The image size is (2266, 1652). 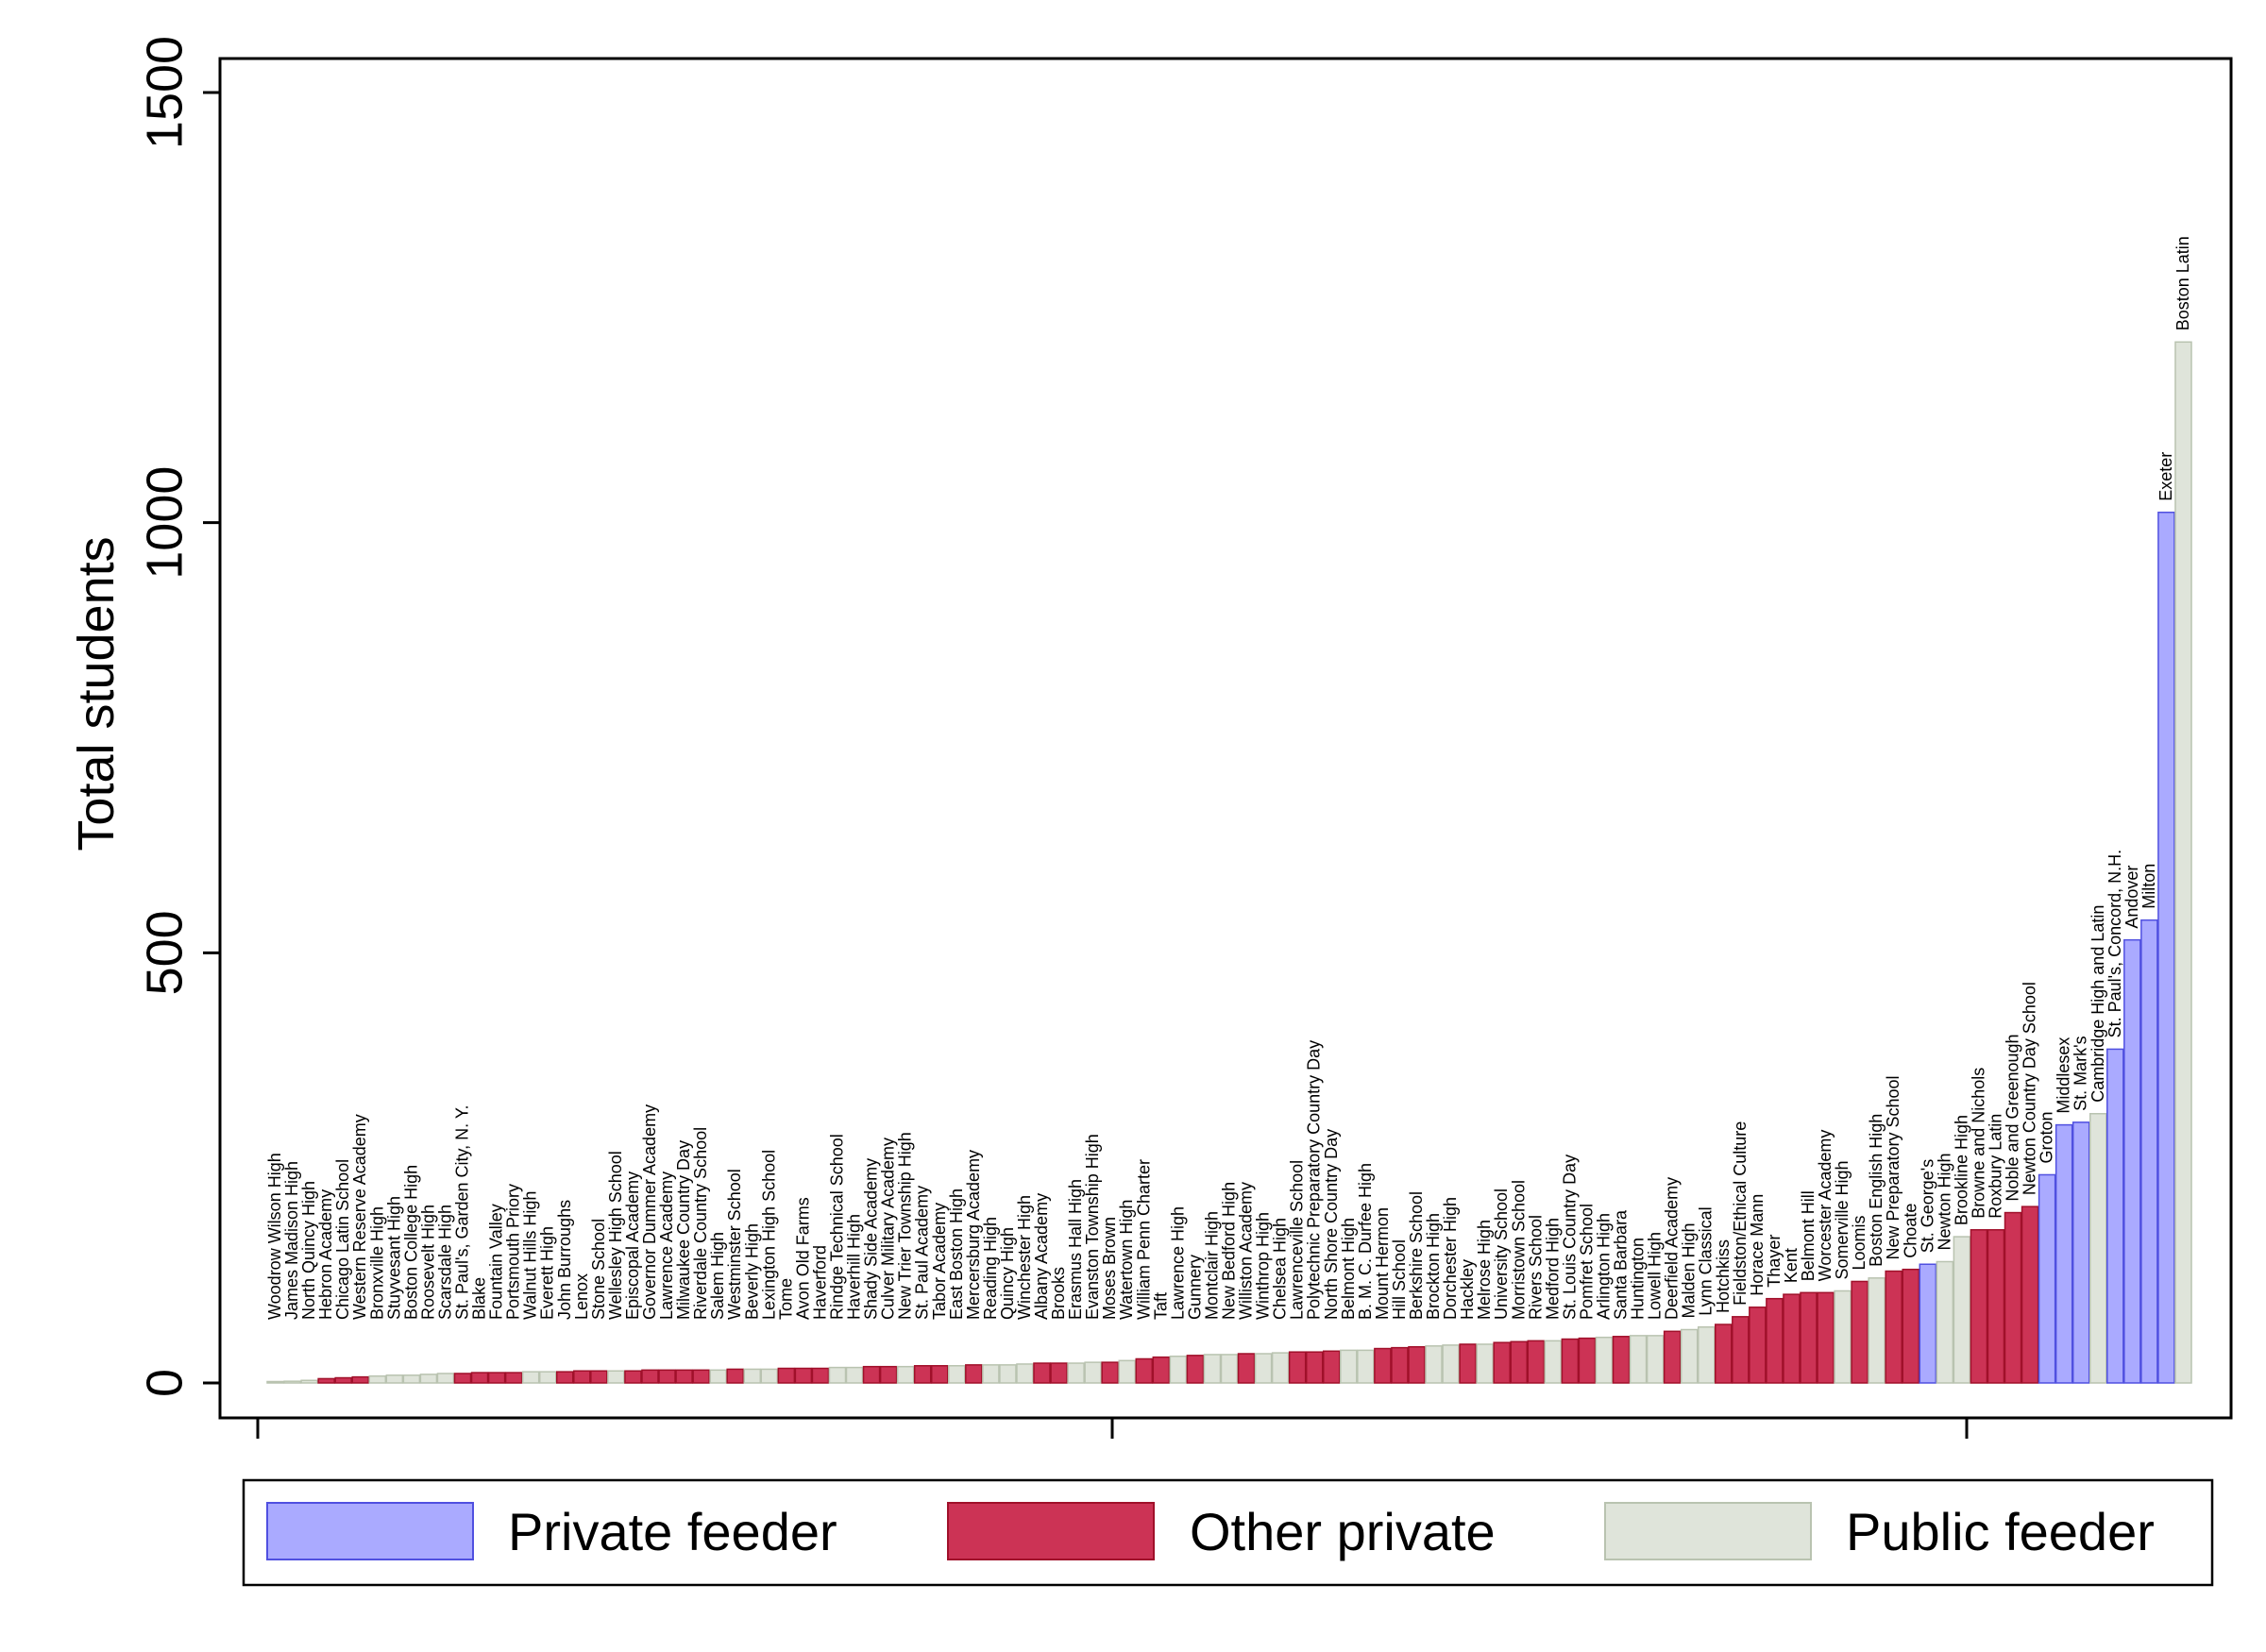 I want to click on bar-label: Winthrop High, so click(x=1264, y=1266).